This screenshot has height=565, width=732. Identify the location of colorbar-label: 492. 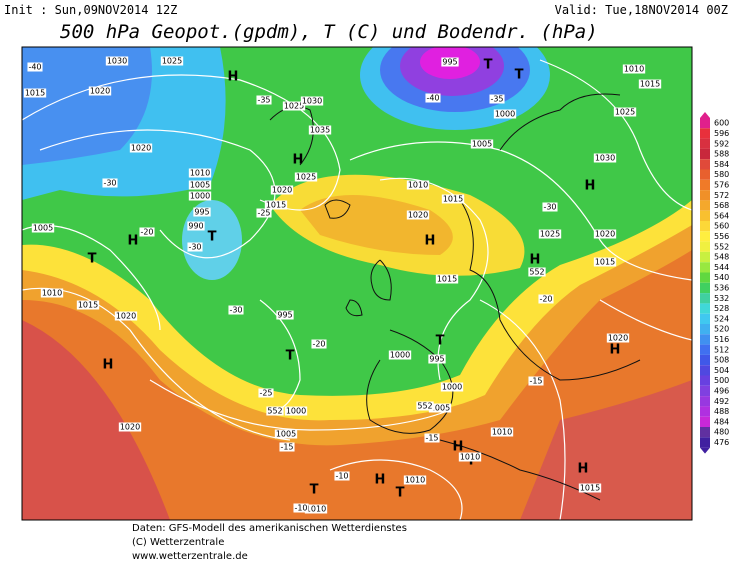
(721, 401).